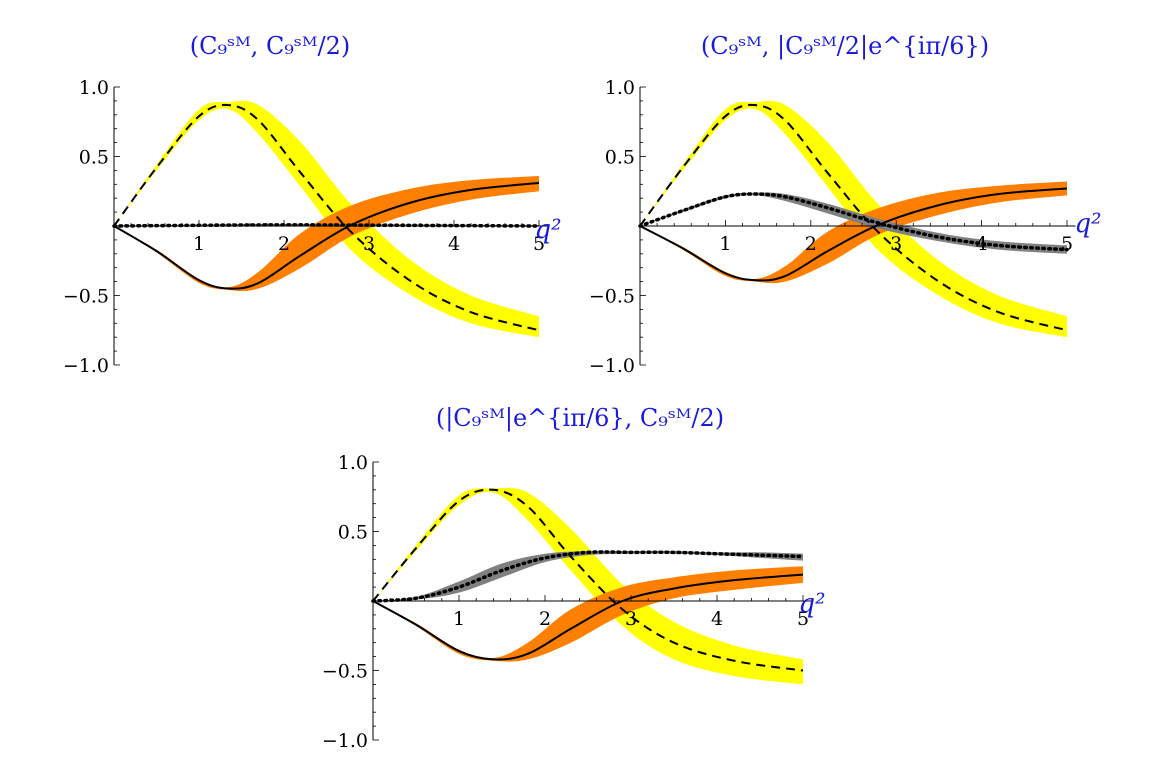 The width and height of the screenshot is (1172, 780). What do you see at coordinates (580, 418) in the screenshot?
I see `chart-title: (|C₉ˢᴹ|e^{iπ/6}, C₉ˢᴹ/2)` at bounding box center [580, 418].